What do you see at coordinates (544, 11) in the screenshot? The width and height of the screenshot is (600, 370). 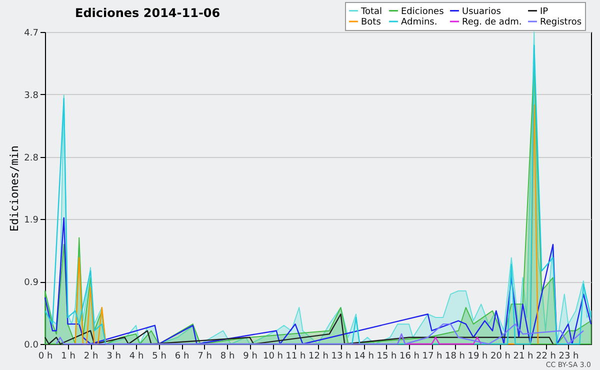 I see `legend-label: IP` at bounding box center [544, 11].